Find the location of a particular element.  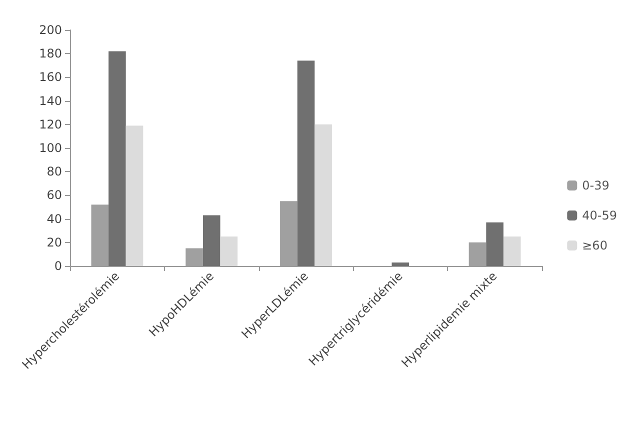

y-tick-label: 120 is located at coordinates (50, 124).